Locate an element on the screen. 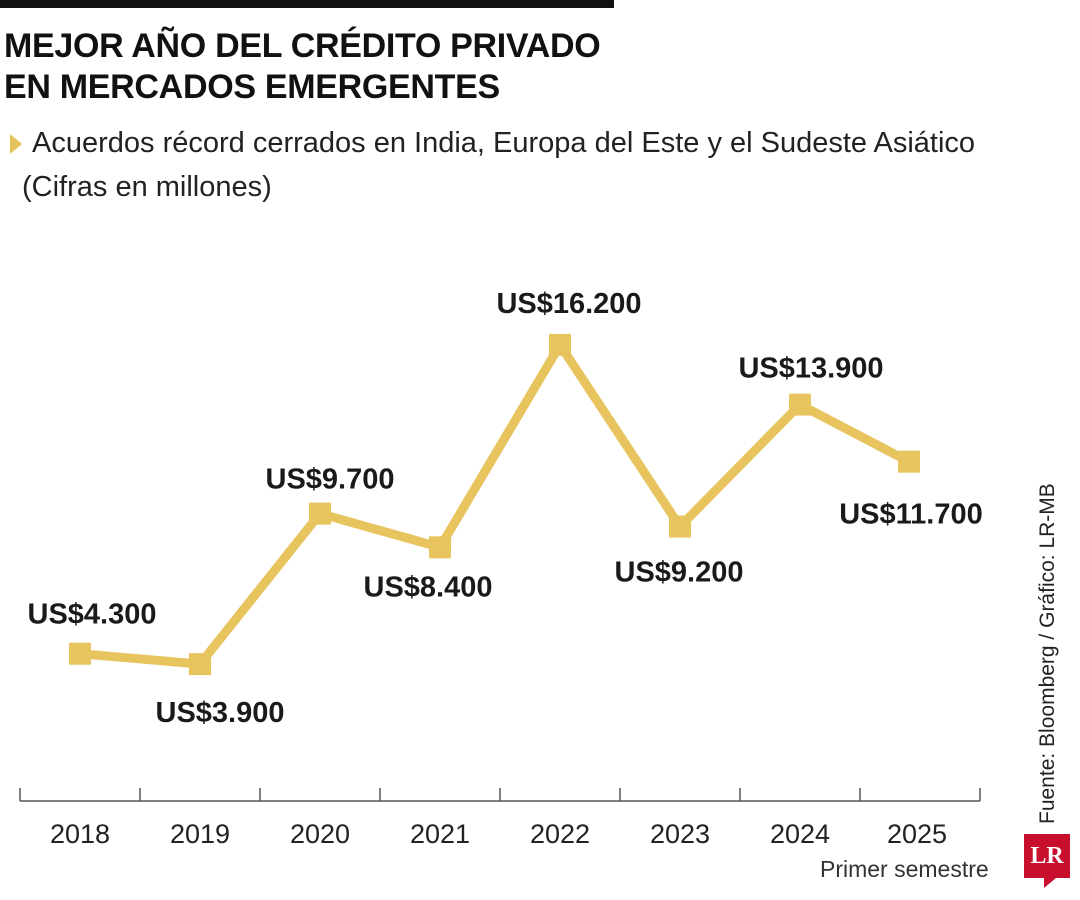 The width and height of the screenshot is (1080, 900). x-tick-label-2018: 2018 is located at coordinates (80, 834).